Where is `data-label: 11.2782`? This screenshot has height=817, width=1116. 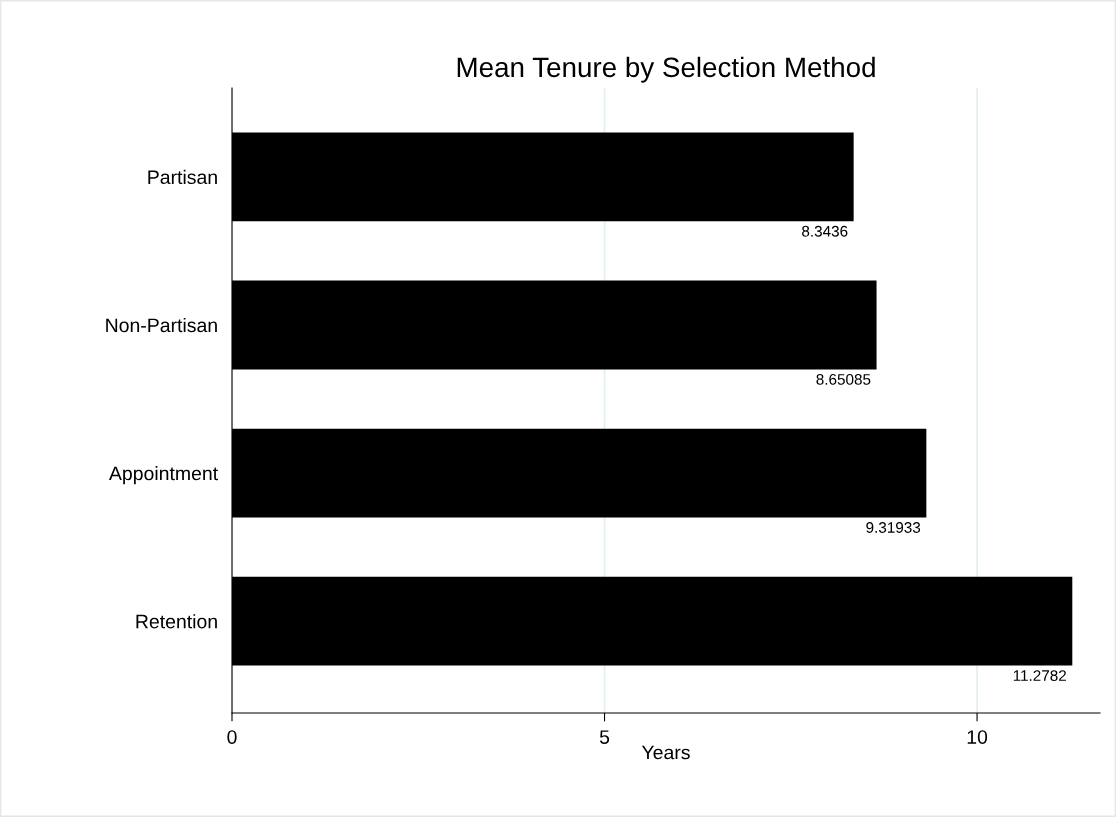 data-label: 11.2782 is located at coordinates (1039, 675).